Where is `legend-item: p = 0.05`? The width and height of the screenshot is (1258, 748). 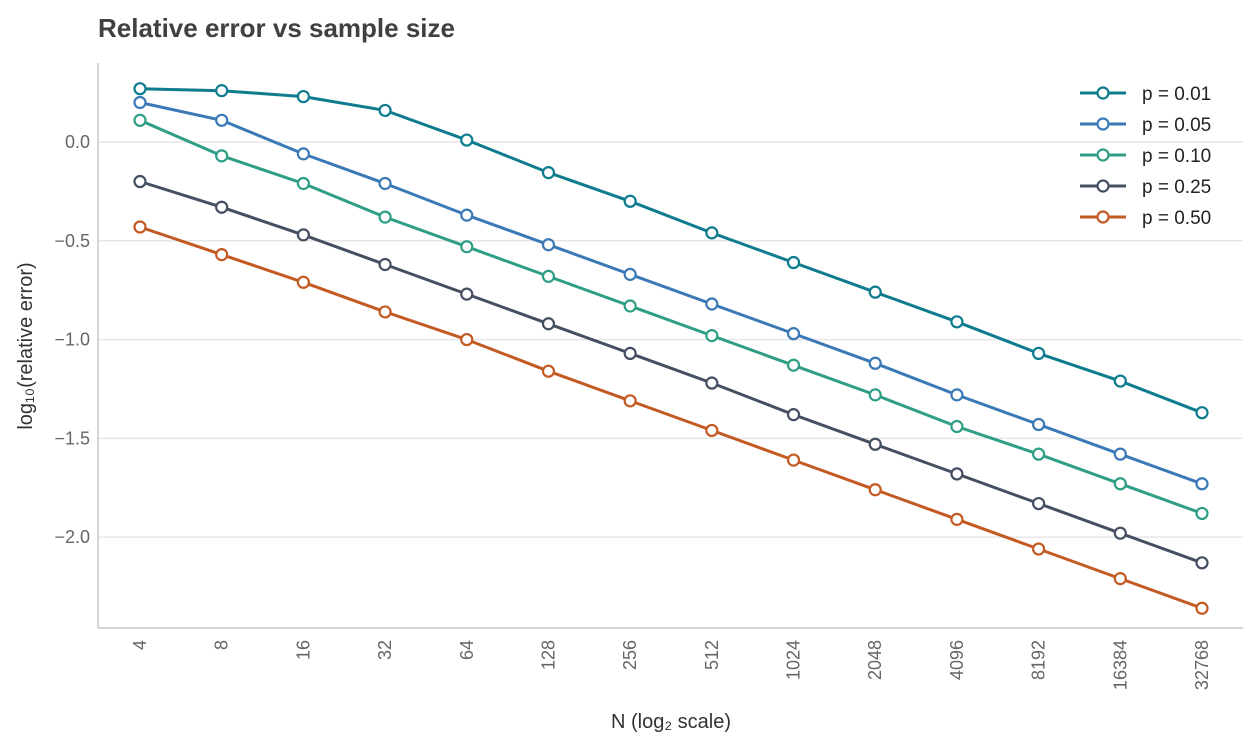 legend-item: p = 0.05 is located at coordinates (1145, 125).